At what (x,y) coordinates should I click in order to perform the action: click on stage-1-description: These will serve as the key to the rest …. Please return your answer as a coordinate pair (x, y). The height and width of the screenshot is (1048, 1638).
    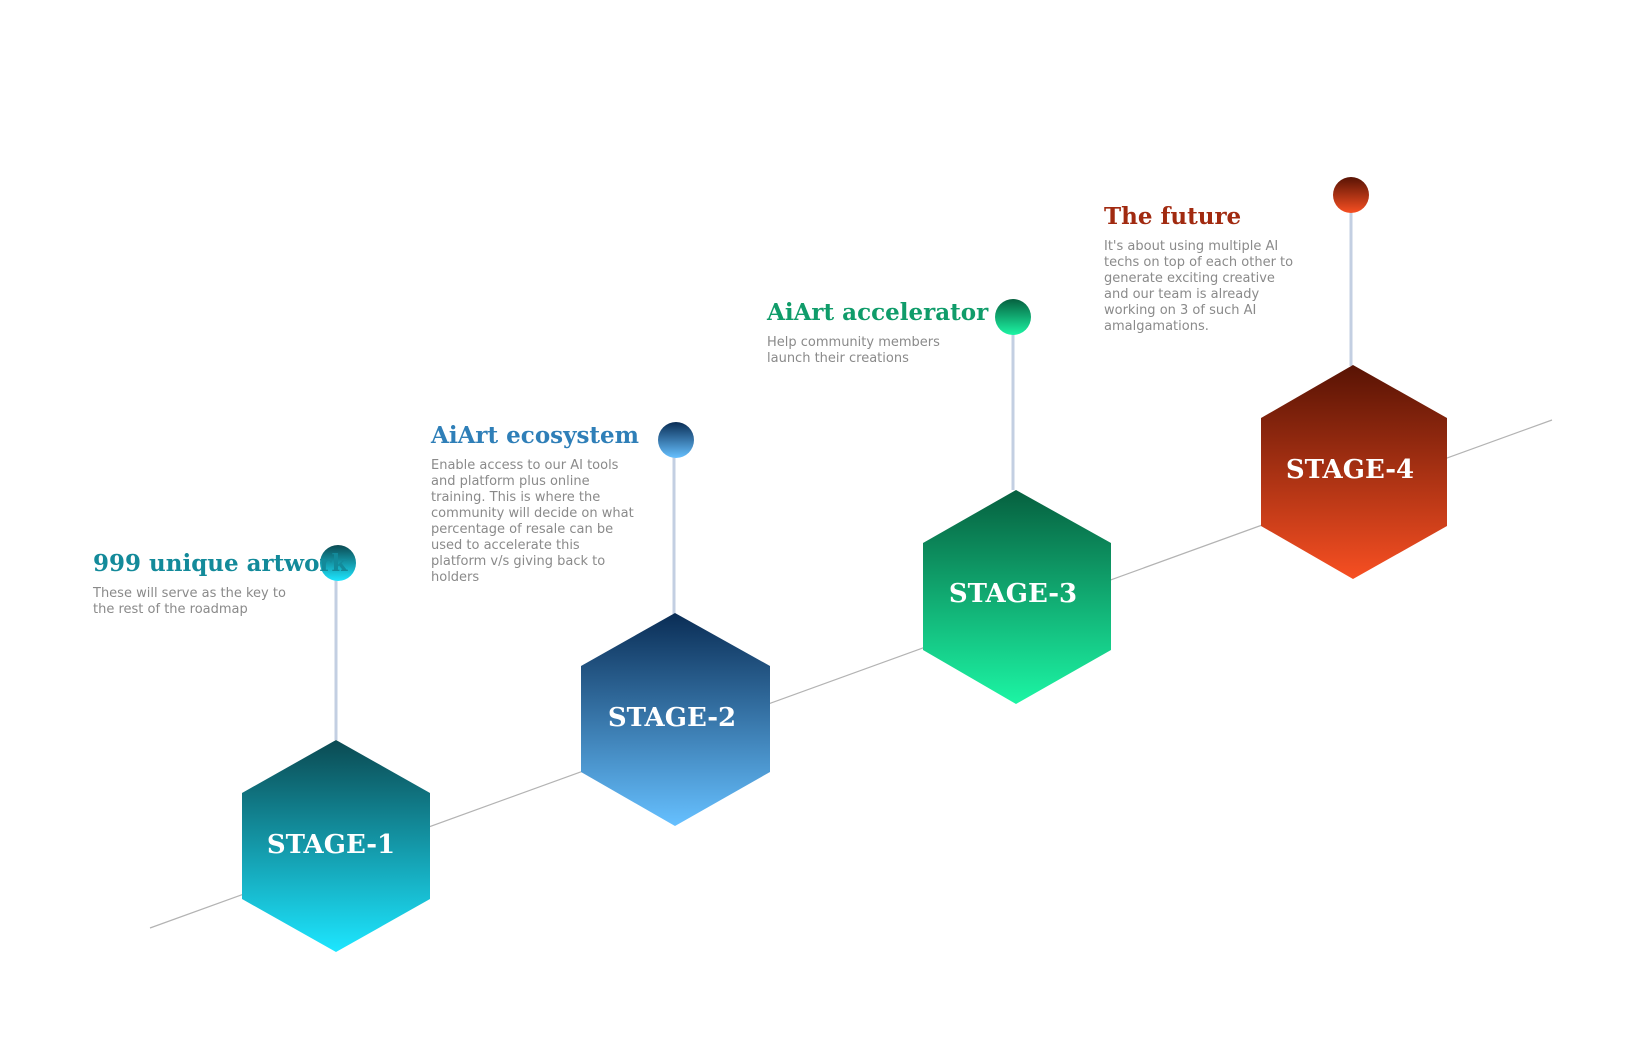
    Looking at the image, I should click on (189, 601).